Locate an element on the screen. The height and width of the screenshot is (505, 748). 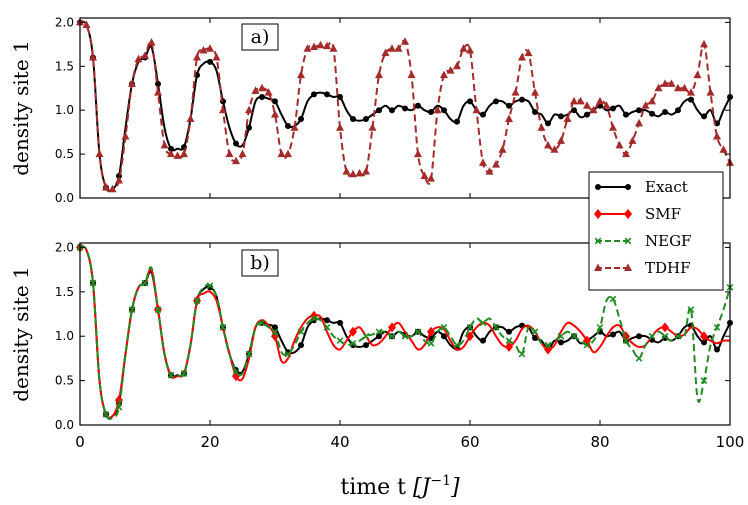
xtick-label: 20 is located at coordinates (209, 442).